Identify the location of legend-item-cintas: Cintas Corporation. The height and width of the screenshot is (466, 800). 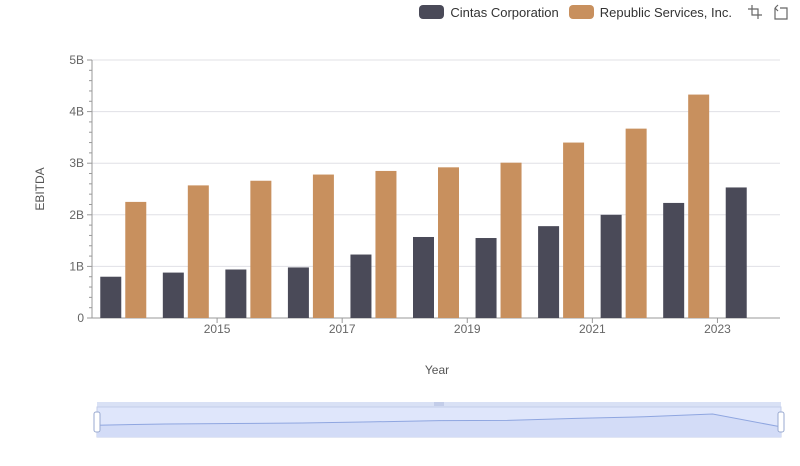
(489, 12).